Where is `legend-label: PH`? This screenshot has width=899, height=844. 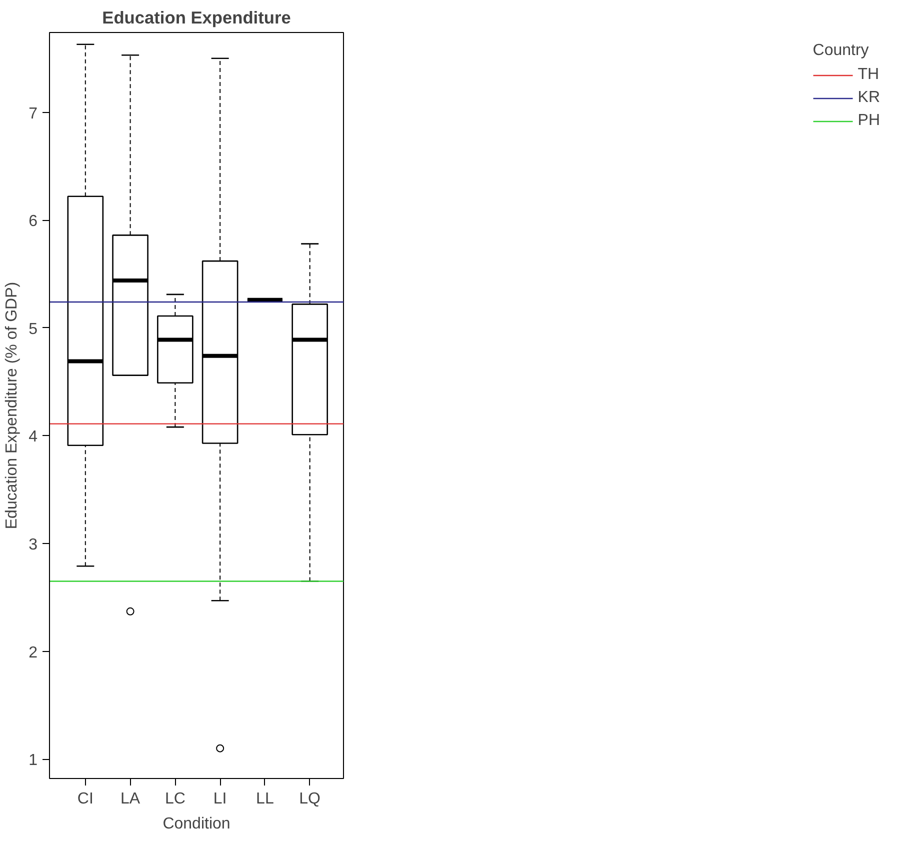 legend-label: PH is located at coordinates (869, 121).